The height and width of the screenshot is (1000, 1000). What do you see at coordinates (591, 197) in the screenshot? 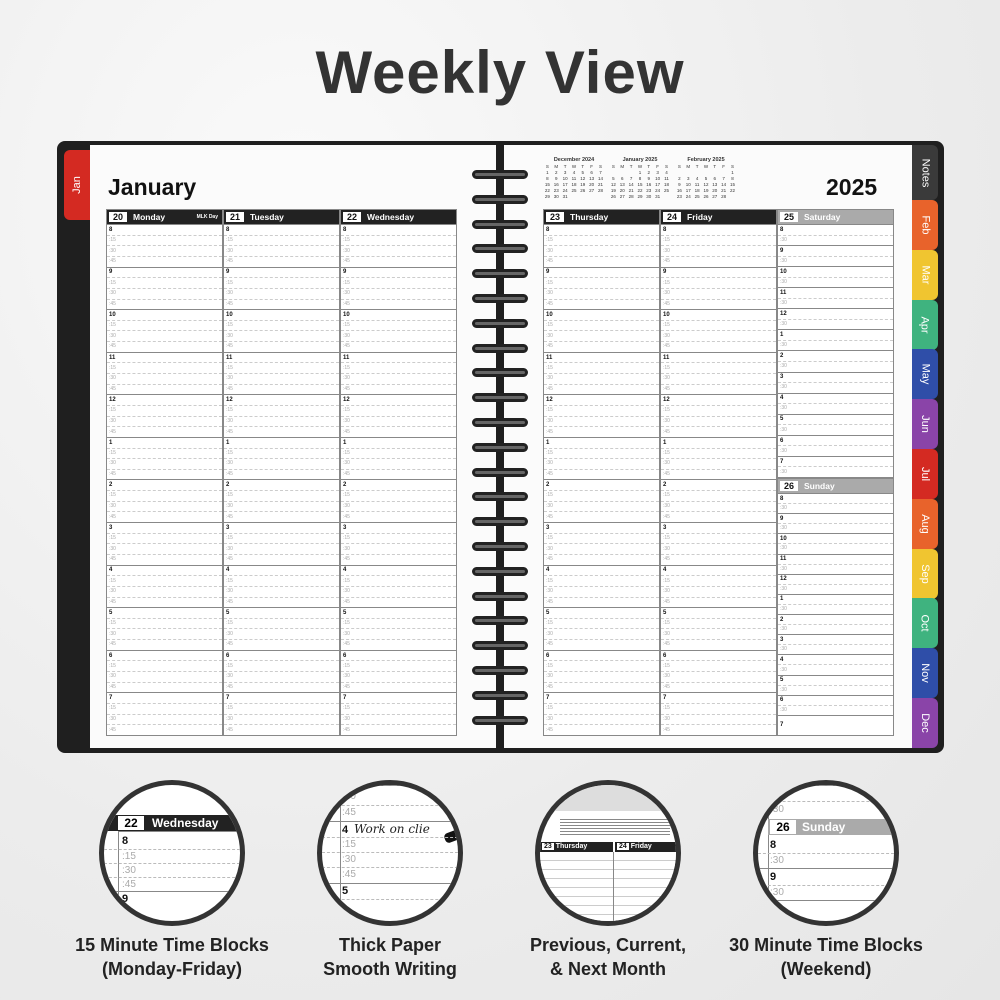
I see `date-cell` at bounding box center [591, 197].